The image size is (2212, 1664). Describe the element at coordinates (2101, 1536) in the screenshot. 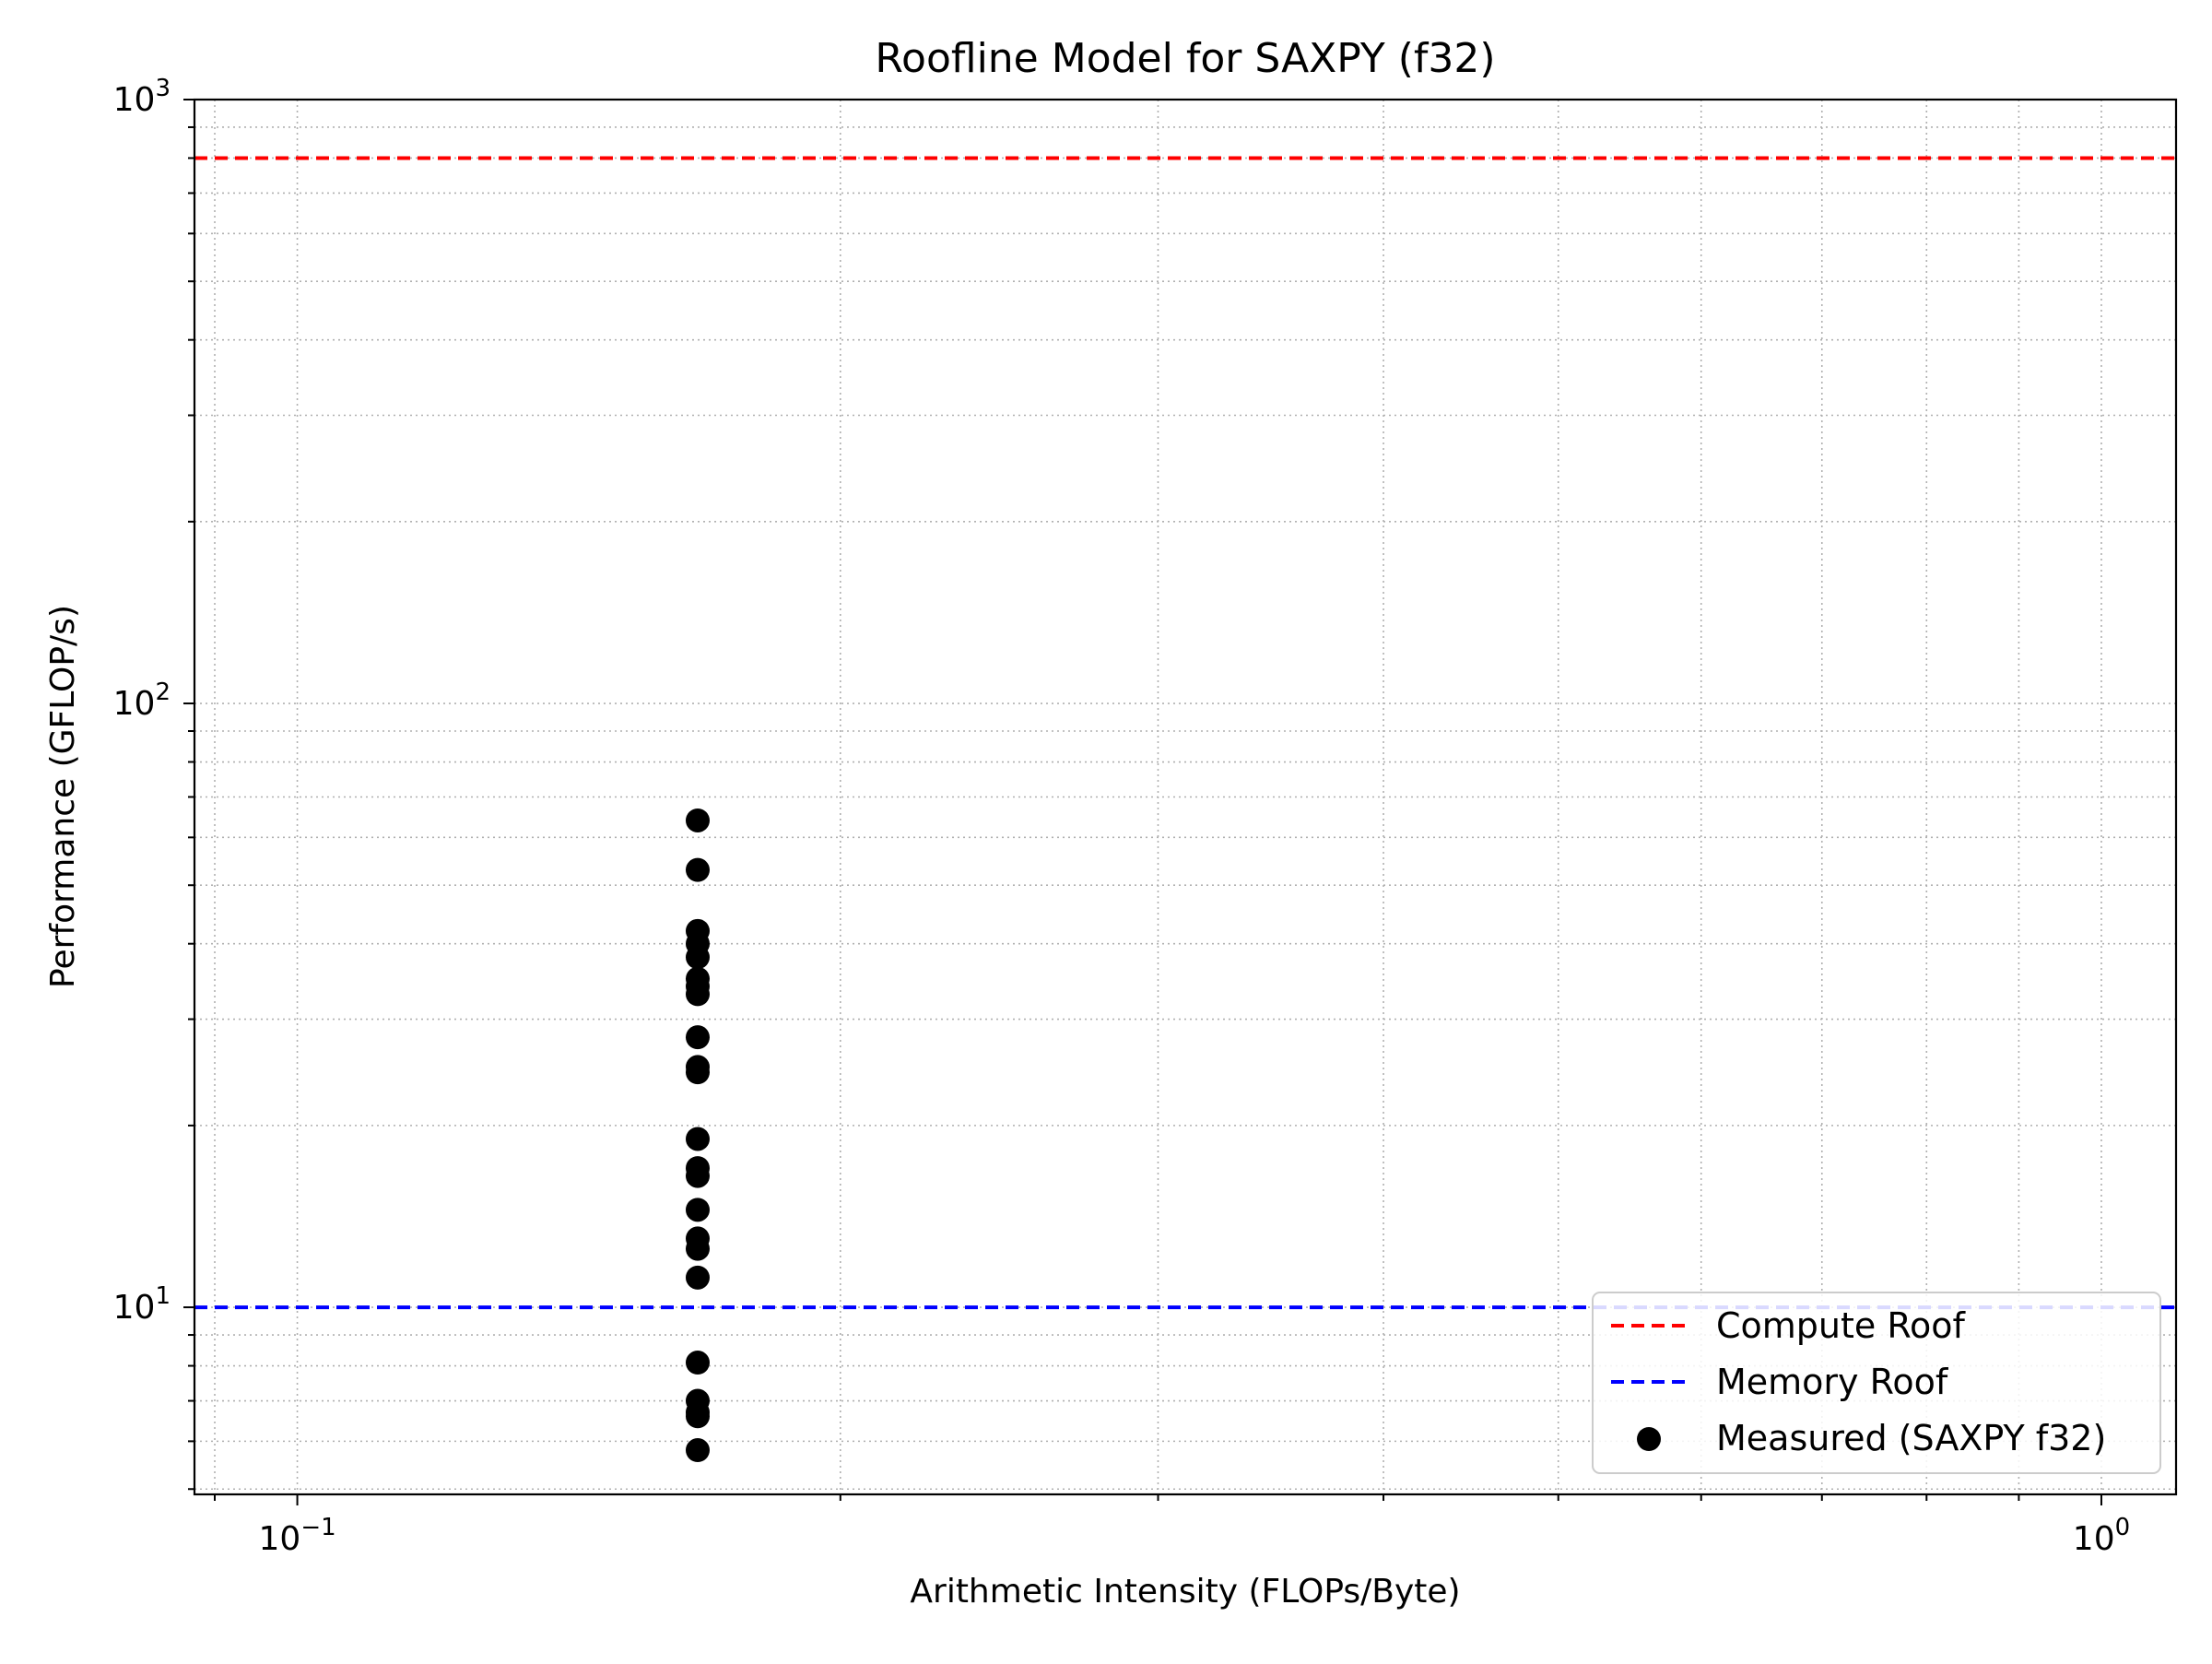

I see `x-tick-label: 10⁰` at that location.